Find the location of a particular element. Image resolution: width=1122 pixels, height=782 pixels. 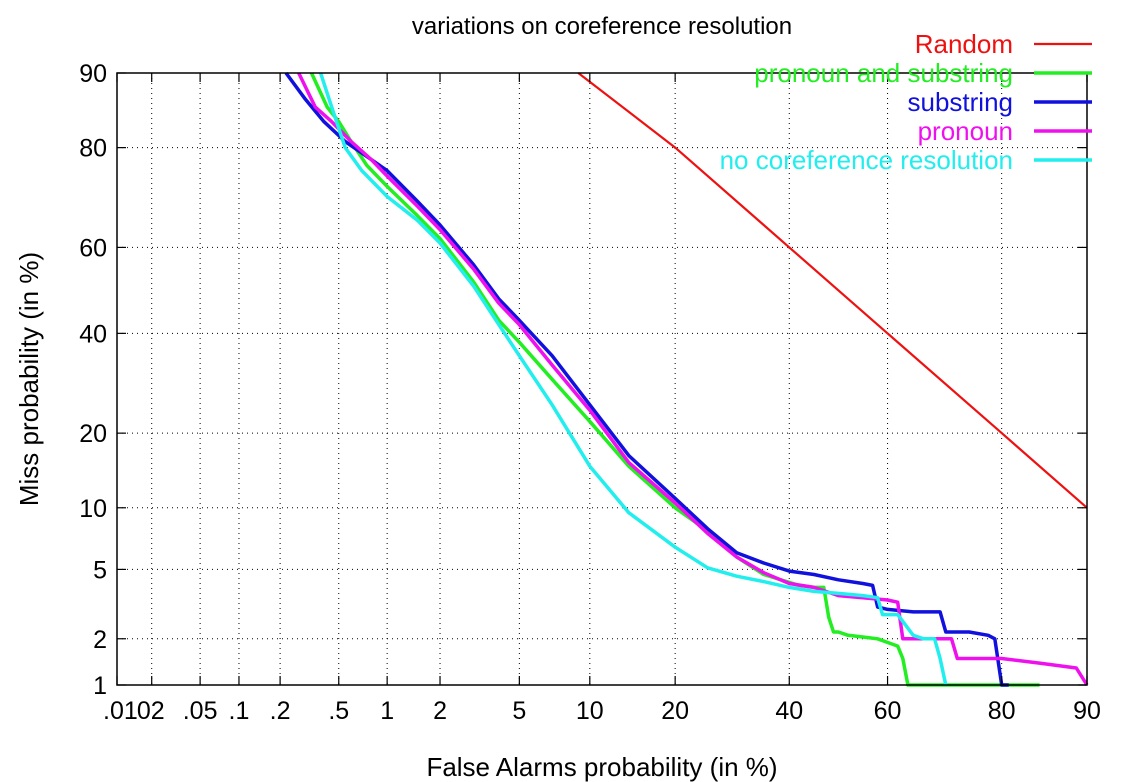

x-tick-label: .01 is located at coordinates (120, 711).